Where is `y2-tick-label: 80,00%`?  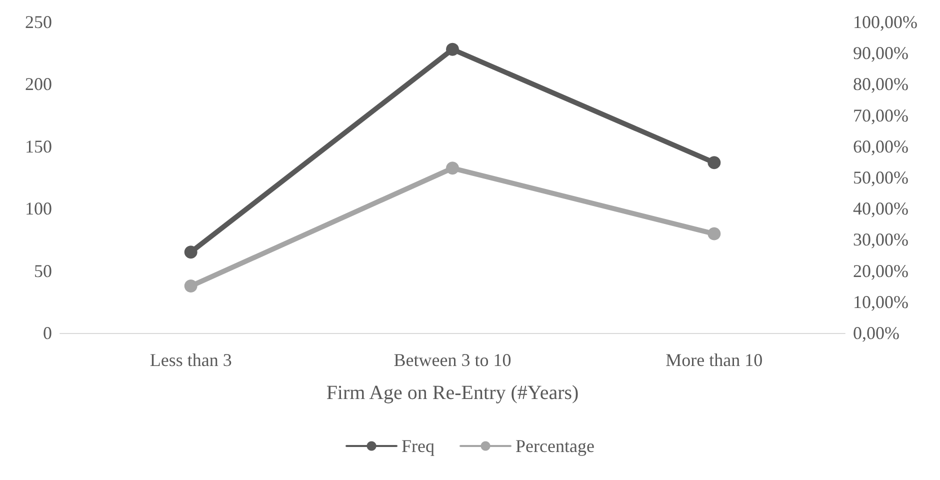
y2-tick-label: 80,00% is located at coordinates (880, 84).